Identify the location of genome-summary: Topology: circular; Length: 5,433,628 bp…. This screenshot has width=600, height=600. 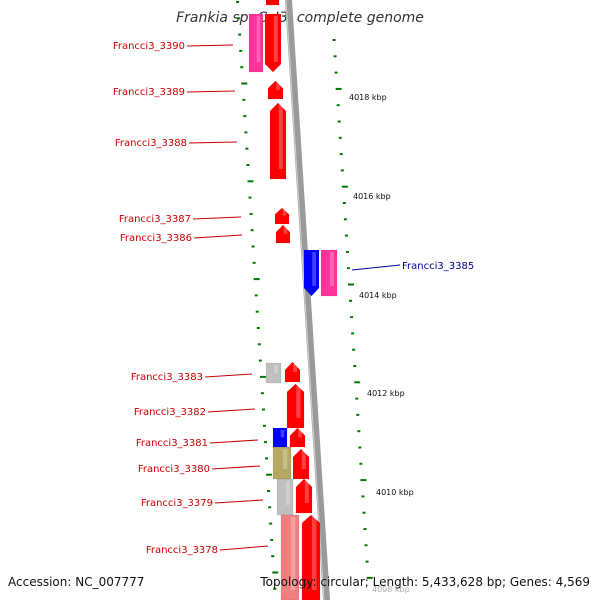
(425, 582).